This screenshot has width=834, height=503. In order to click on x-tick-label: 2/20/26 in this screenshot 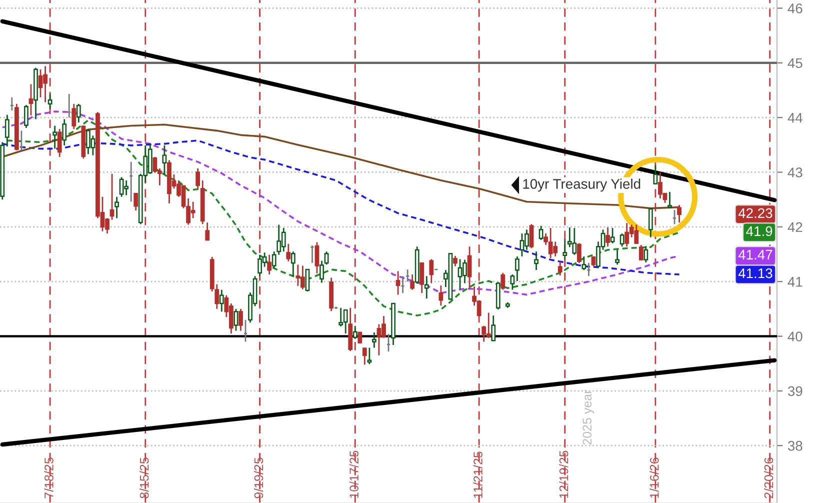, I will do `click(769, 478)`.